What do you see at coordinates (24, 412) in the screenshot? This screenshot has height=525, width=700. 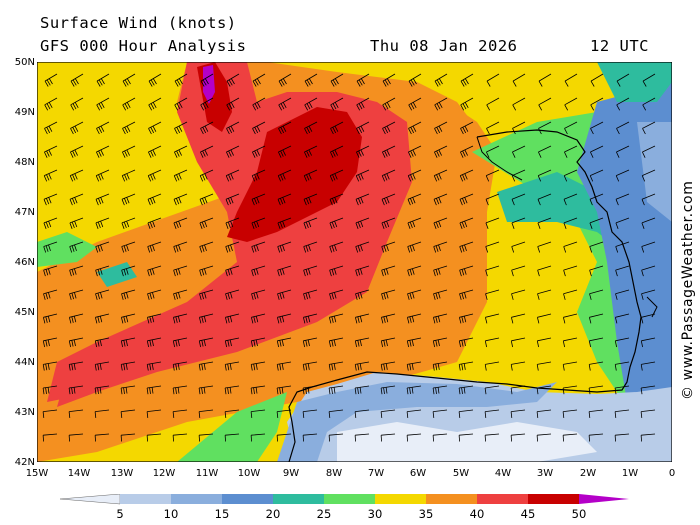 I see `lat-label-43n: 43N` at bounding box center [24, 412].